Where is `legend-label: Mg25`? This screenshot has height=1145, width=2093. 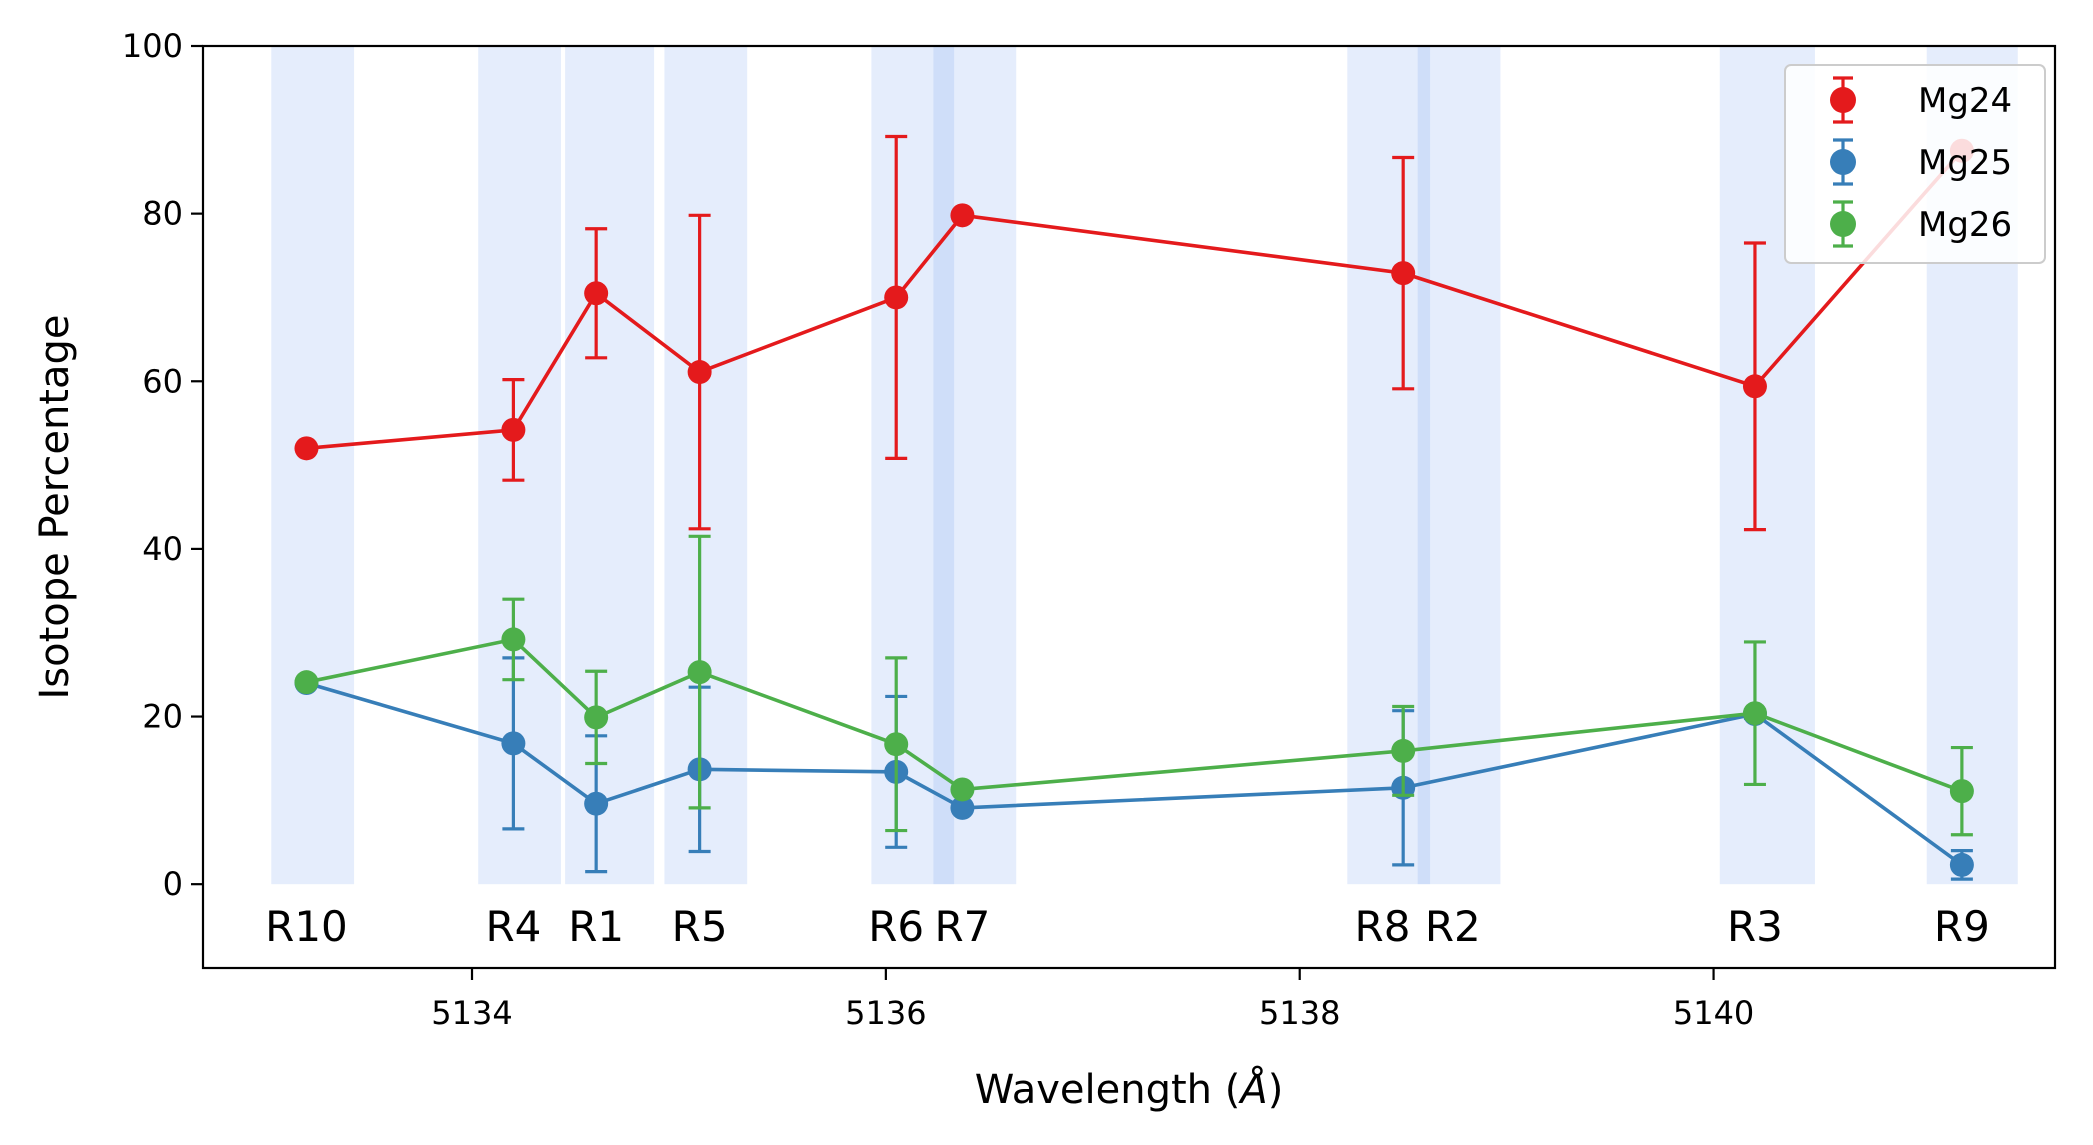 legend-label: Mg25 is located at coordinates (1965, 163).